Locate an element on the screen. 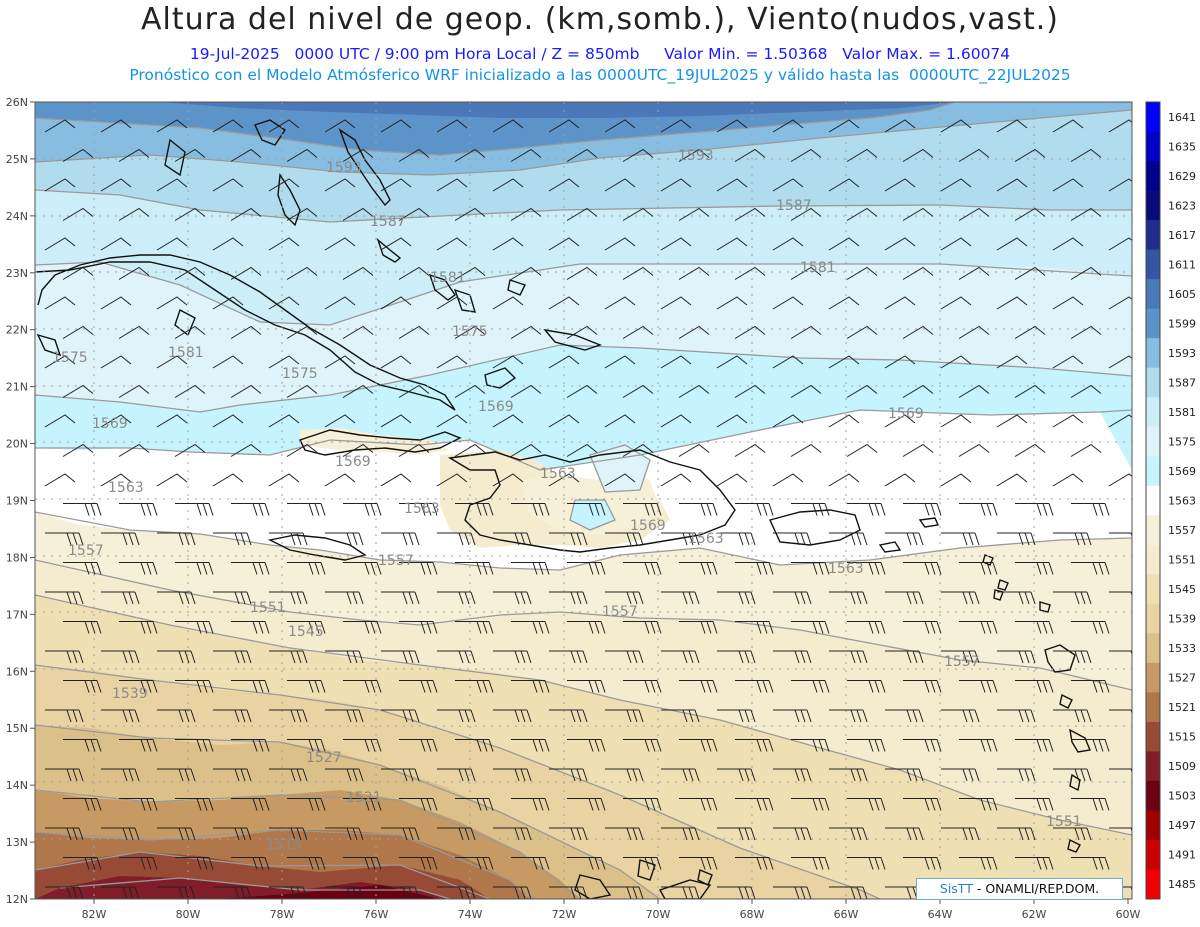 The height and width of the screenshot is (927, 1200). latitude-tick-label: 19N is located at coordinates (17, 501).